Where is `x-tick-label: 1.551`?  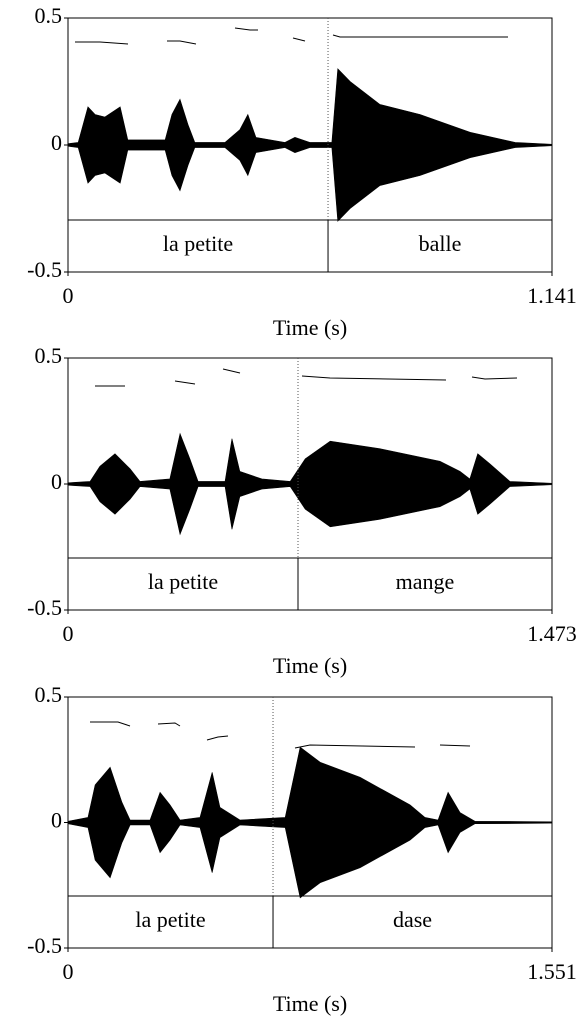 x-tick-label: 1.551 is located at coordinates (552, 971).